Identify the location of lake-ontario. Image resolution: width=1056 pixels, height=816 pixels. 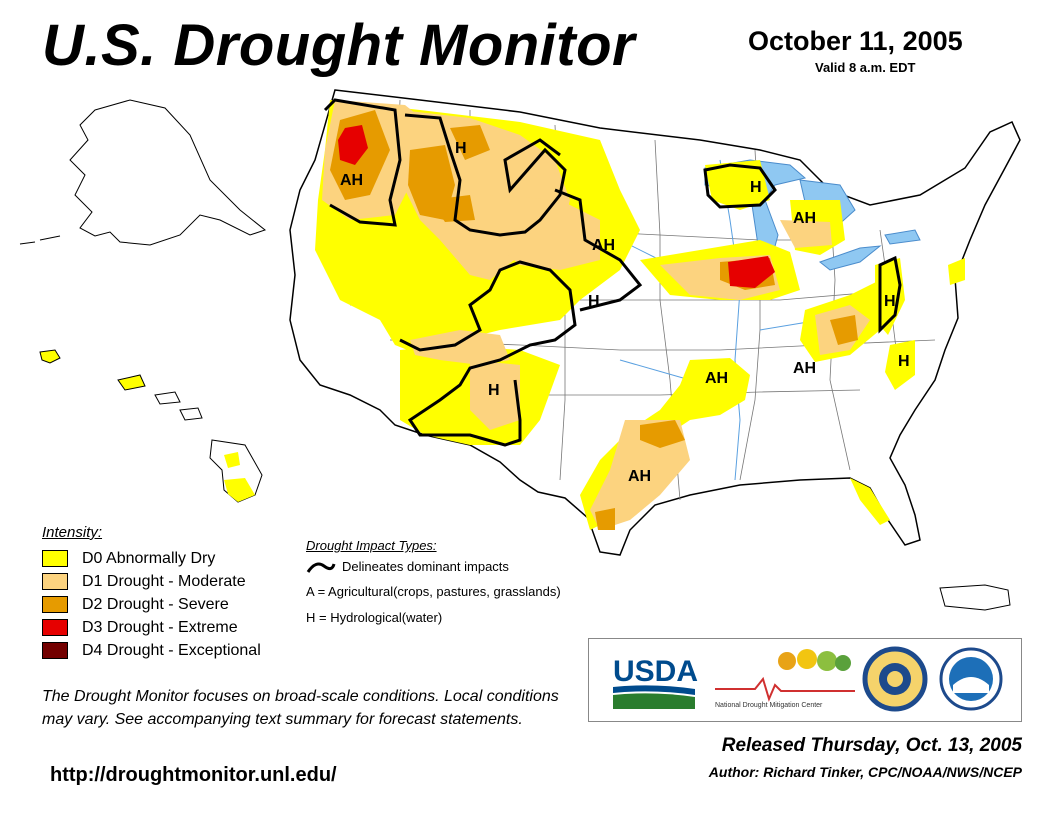
(902, 237).